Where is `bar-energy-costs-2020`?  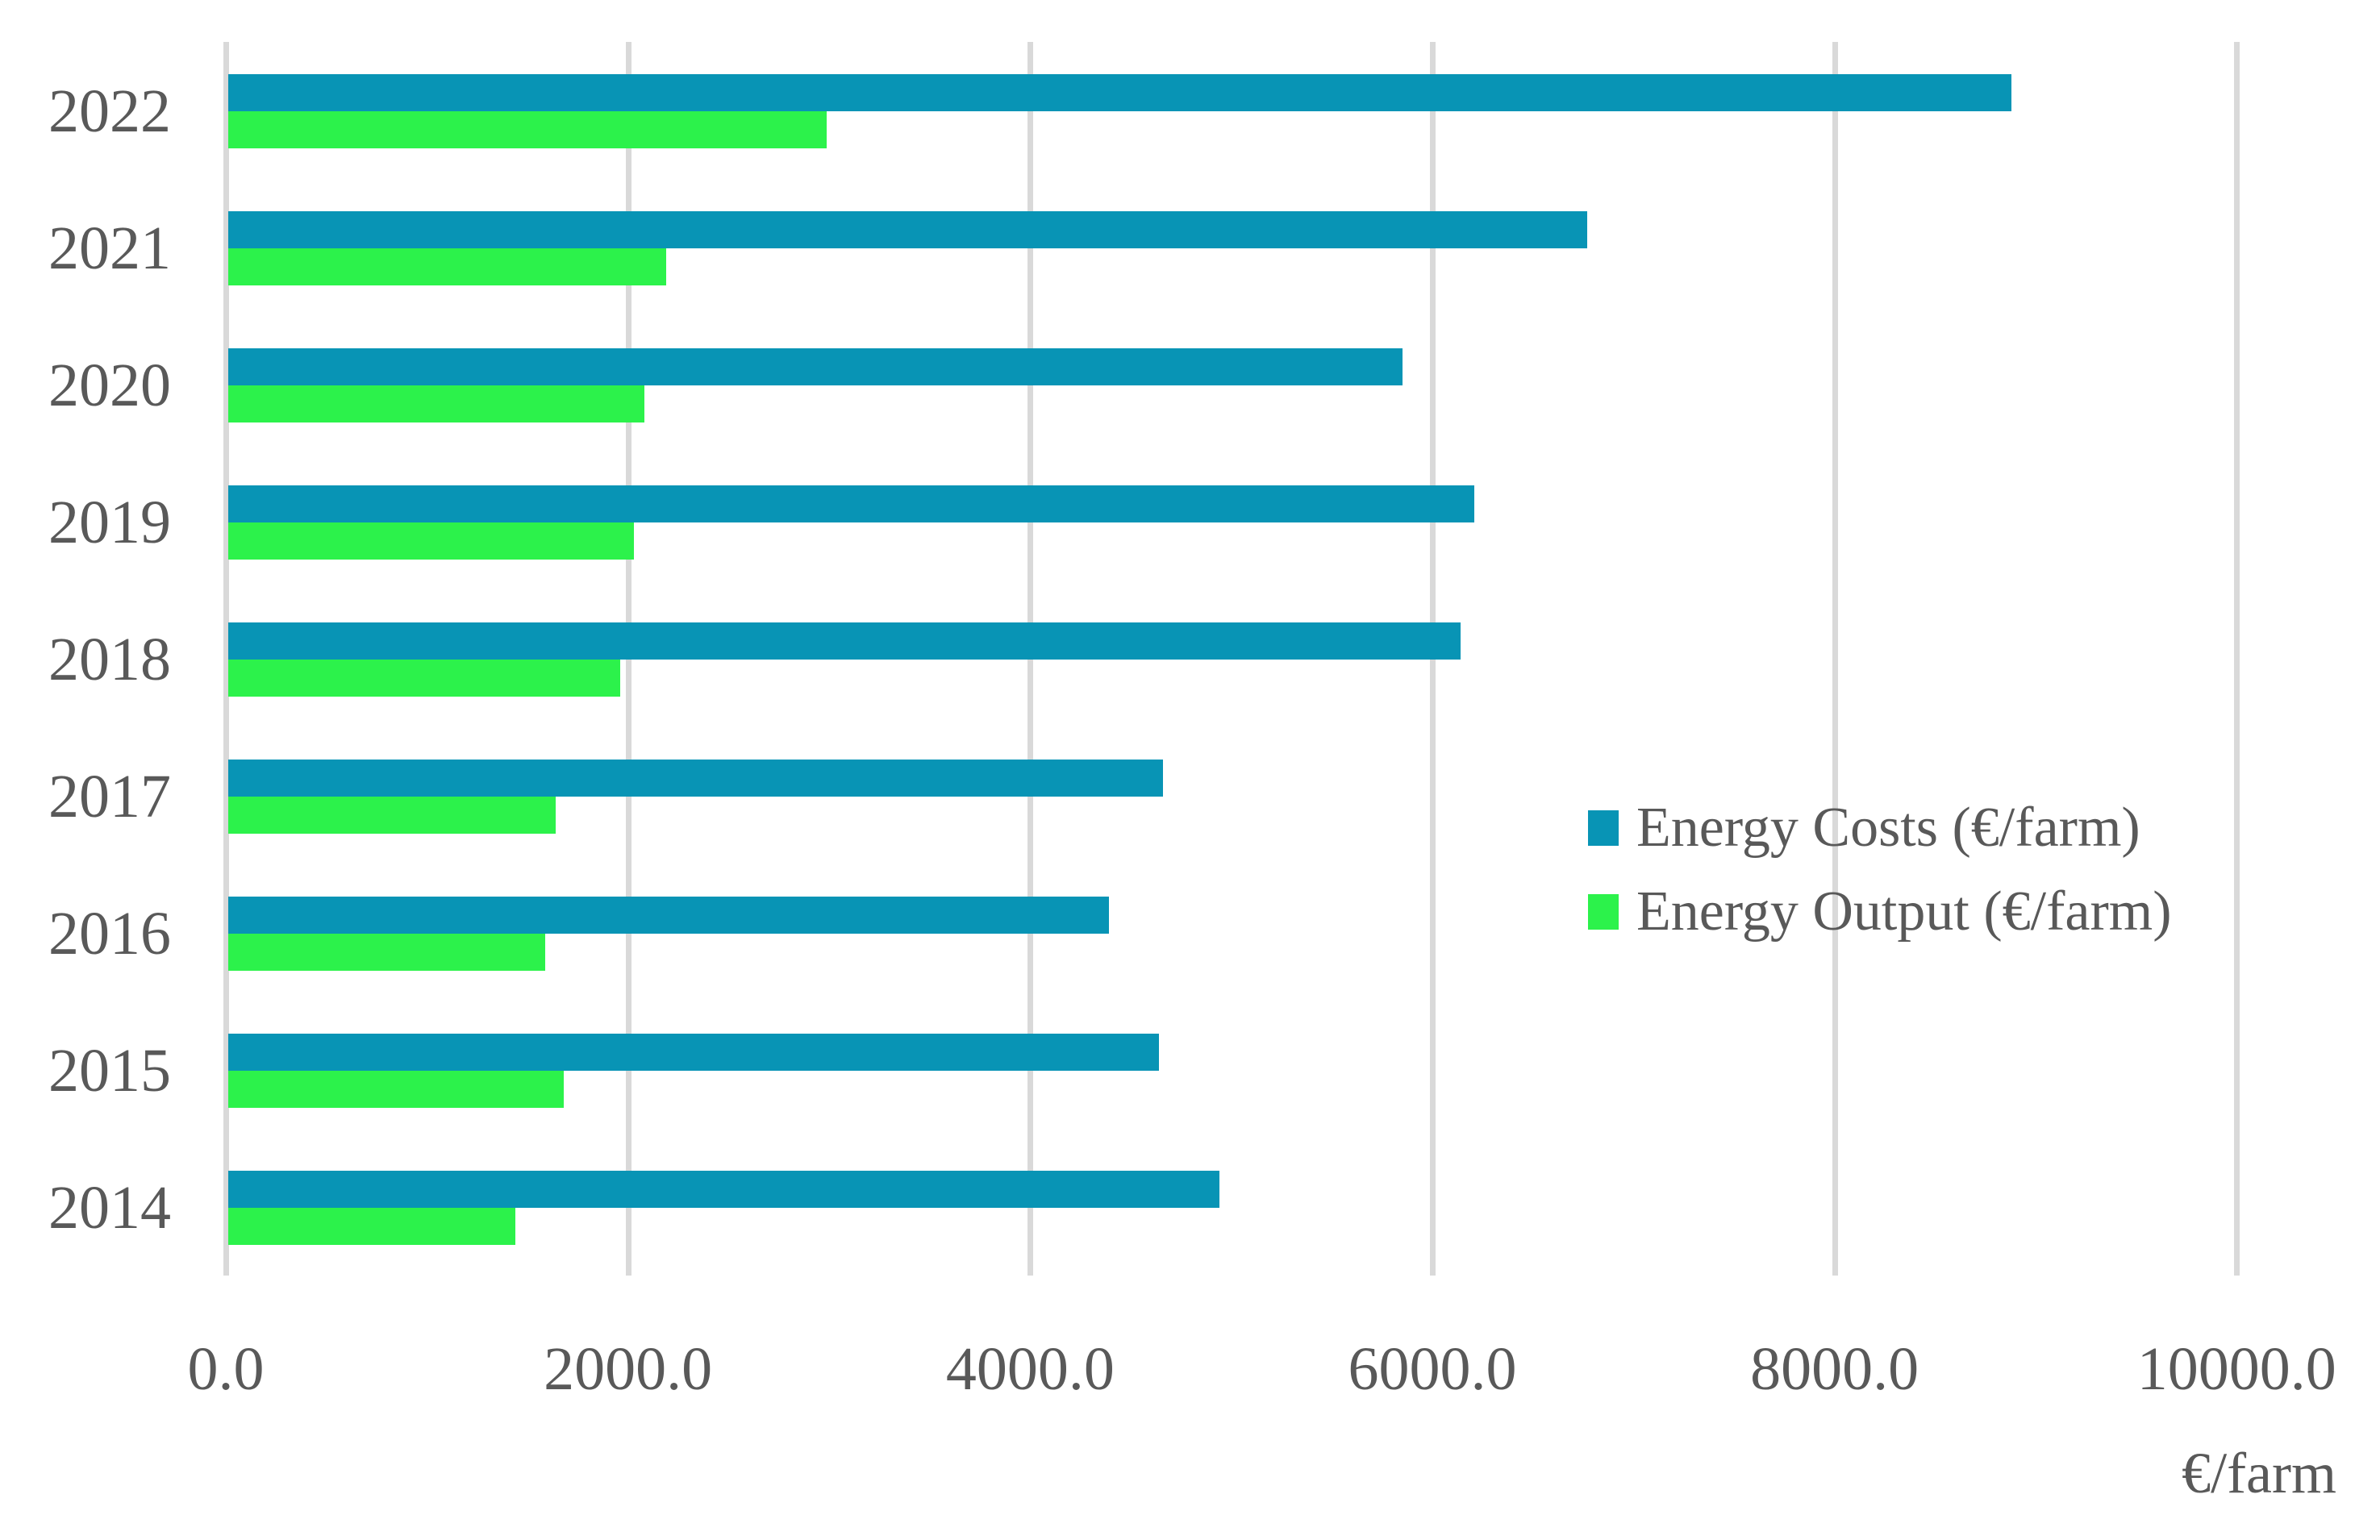 bar-energy-costs-2020 is located at coordinates (815, 366).